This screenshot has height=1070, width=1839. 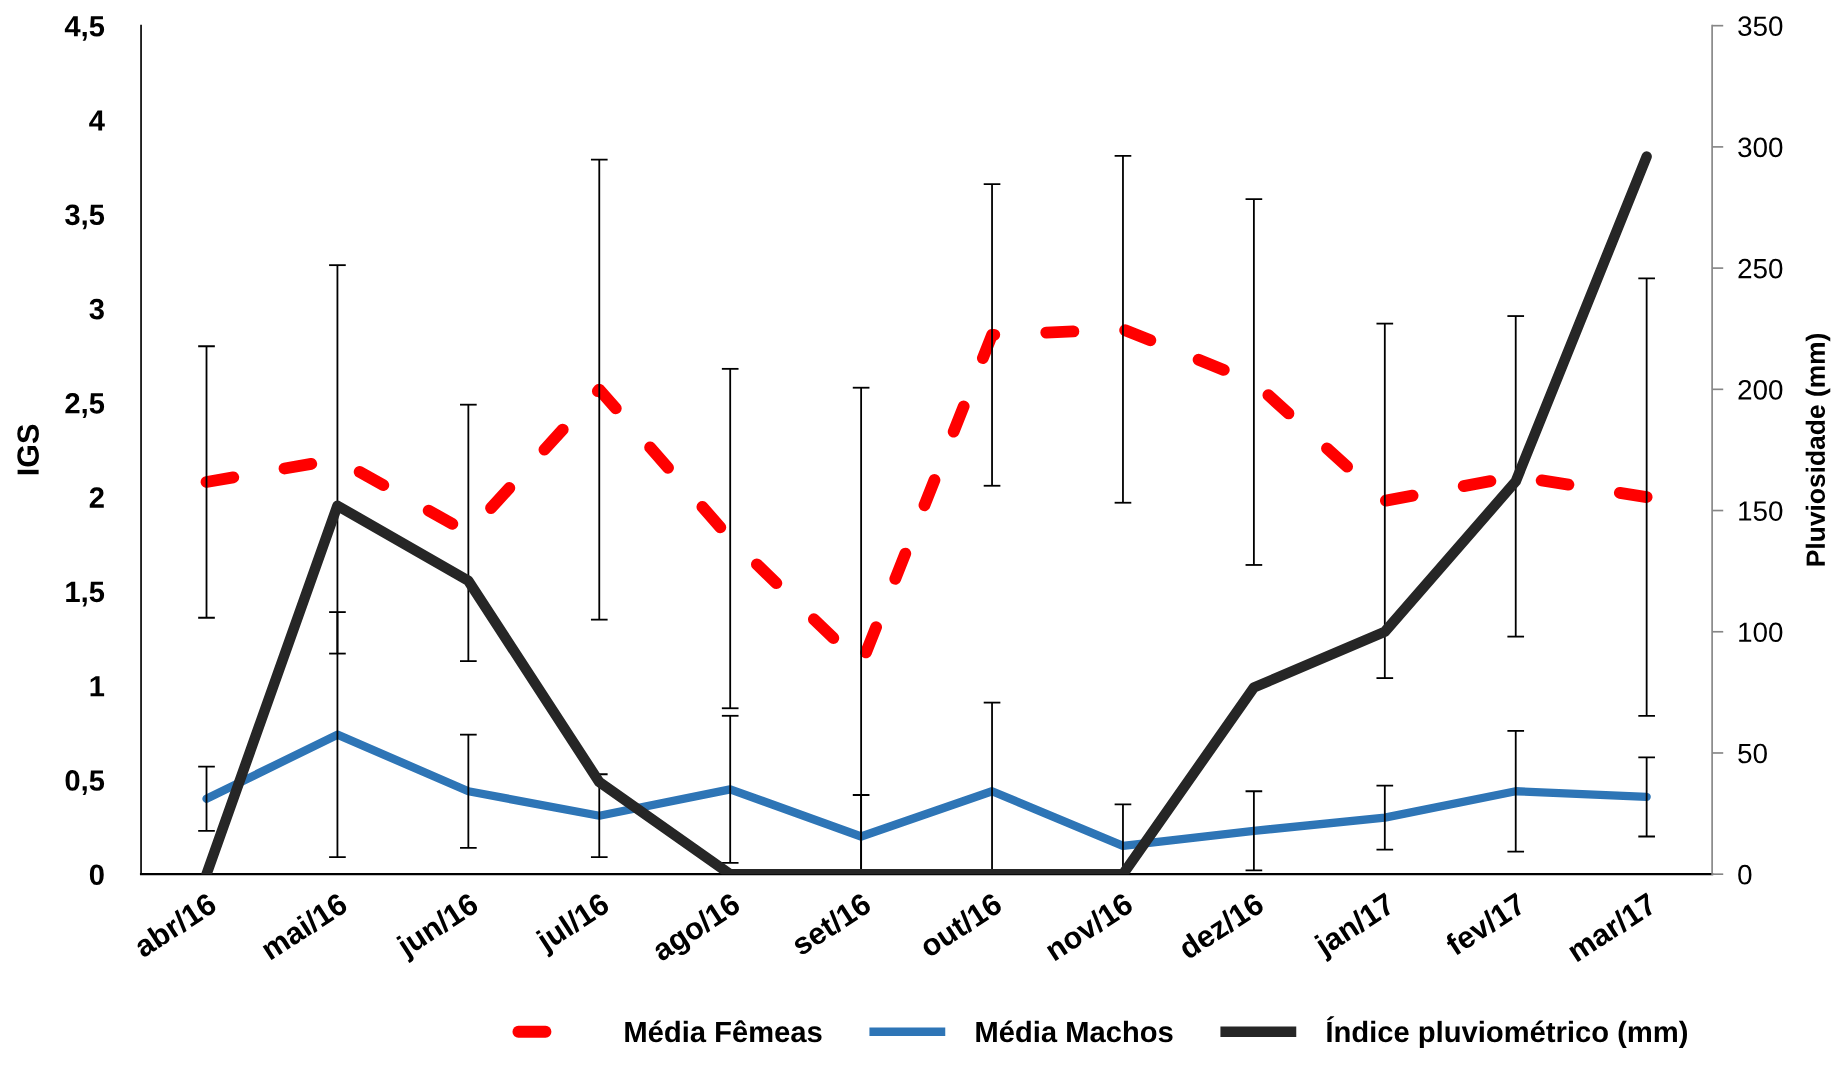 I want to click on y2-tick-label: 100, so click(x=1761, y=632).